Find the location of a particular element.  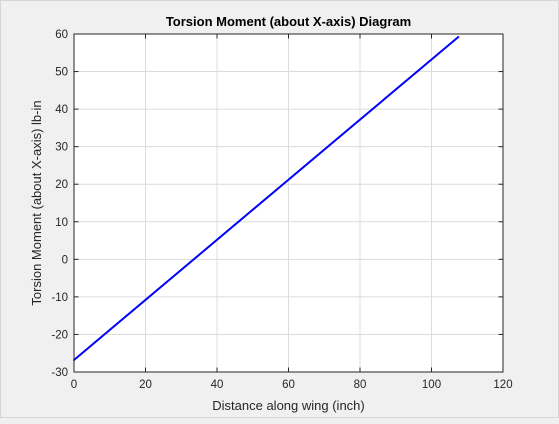

x-tick-label: 20 is located at coordinates (145, 385).